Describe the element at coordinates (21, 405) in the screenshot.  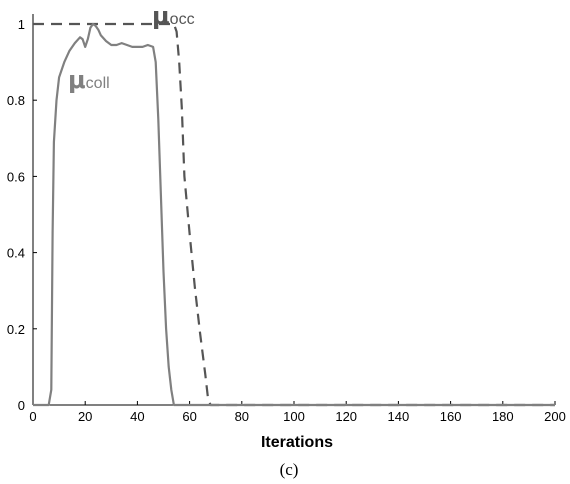
I see `y-tick-label: 0` at that location.